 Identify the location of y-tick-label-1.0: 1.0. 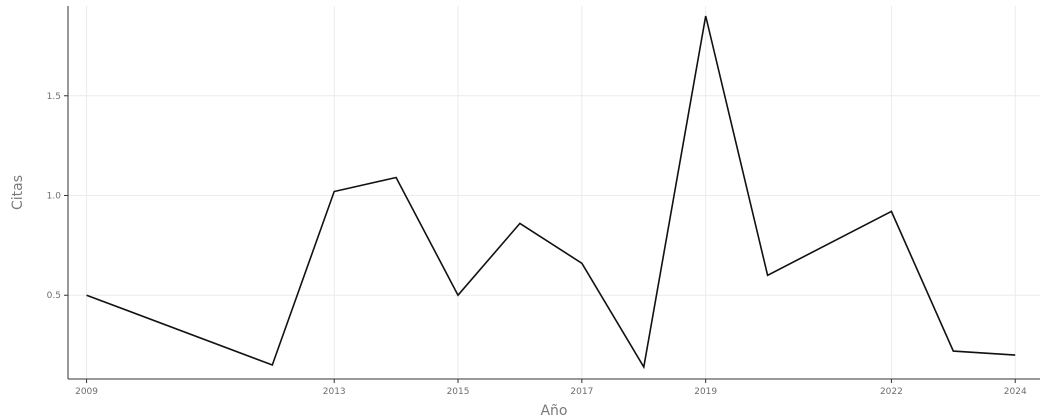
(54, 196).